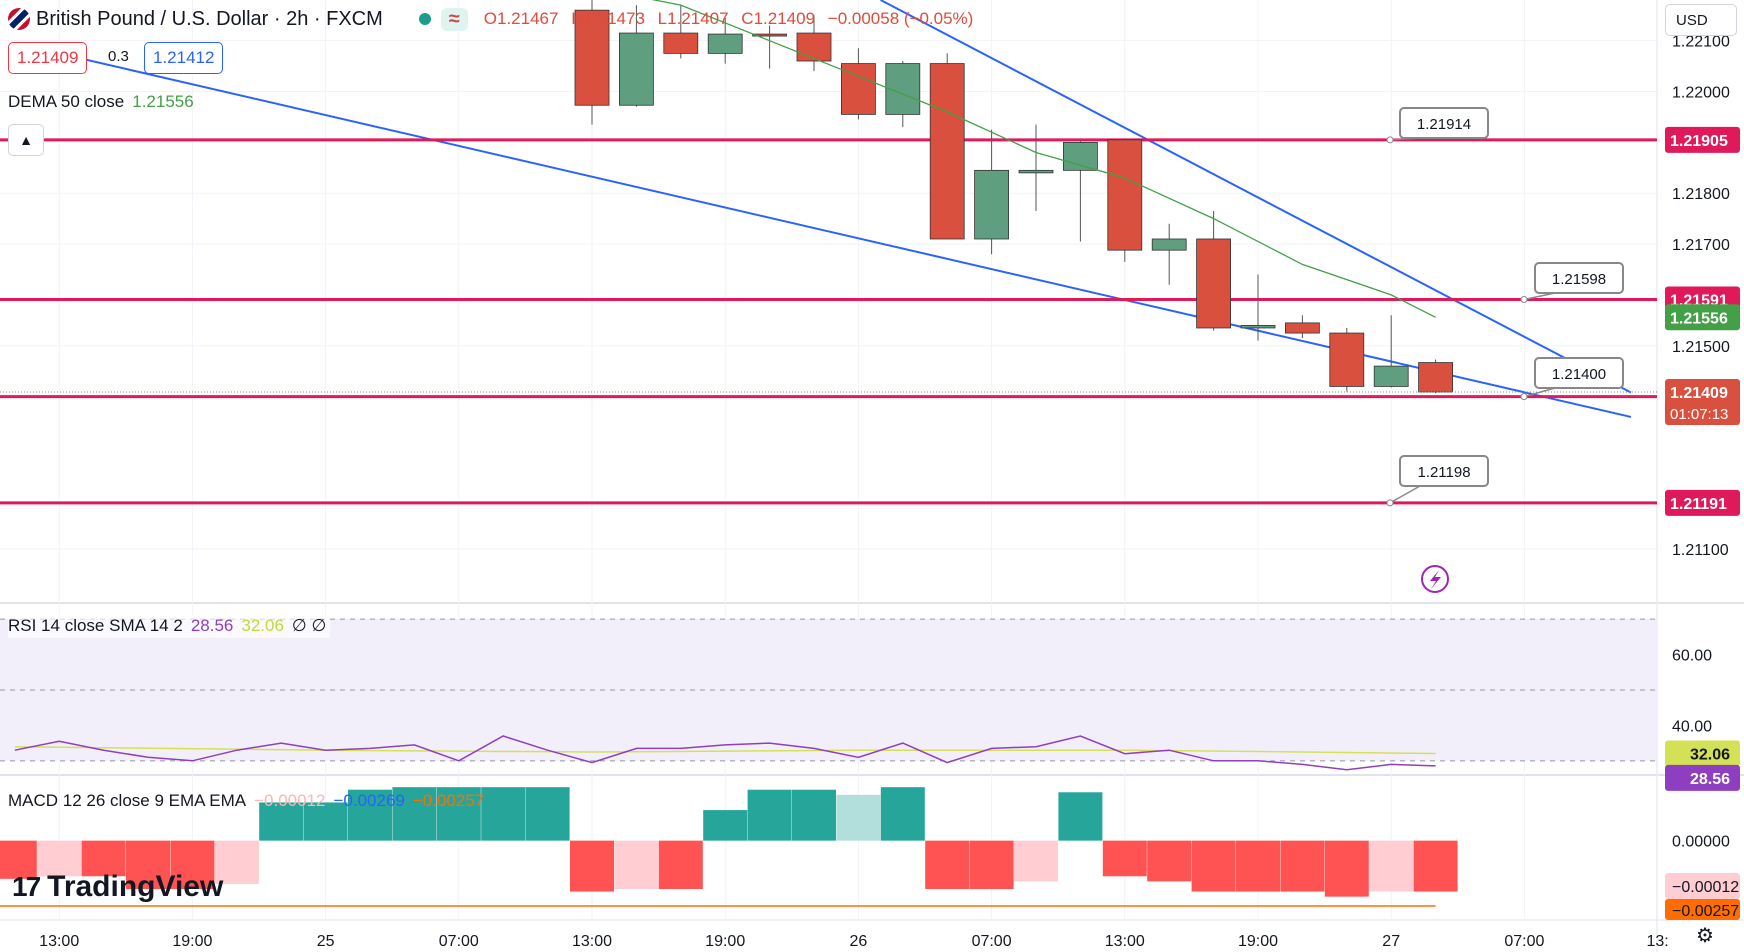 This screenshot has width=1744, height=952. I want to click on flash-icon-bolt, so click(1435, 579).